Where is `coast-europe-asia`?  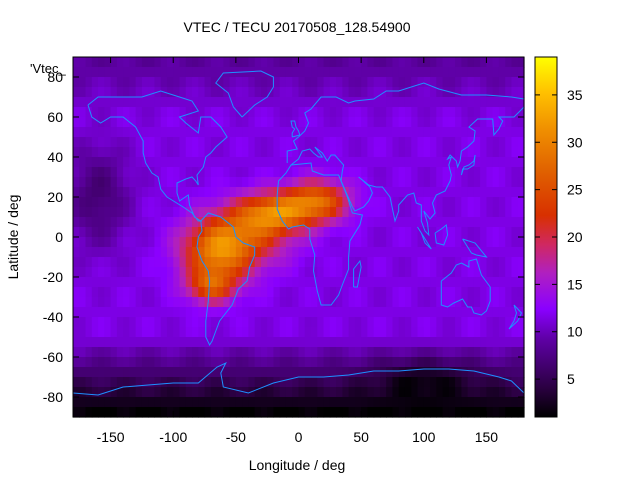
coast-europe-asia is located at coordinates (405, 122).